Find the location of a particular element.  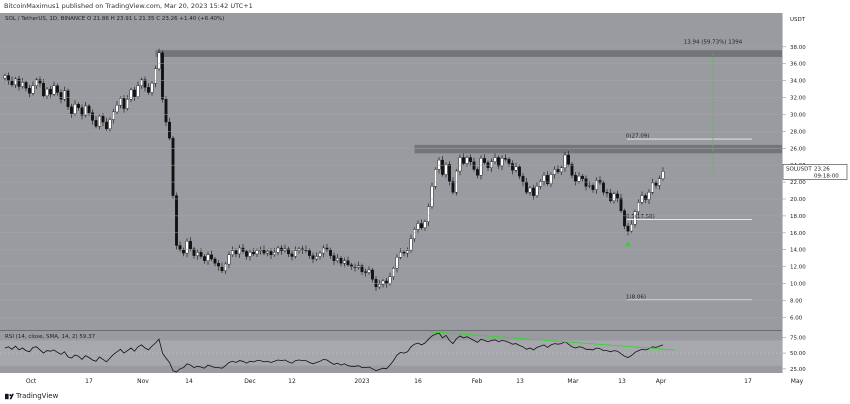

x-tick-label: 14 is located at coordinates (189, 381).